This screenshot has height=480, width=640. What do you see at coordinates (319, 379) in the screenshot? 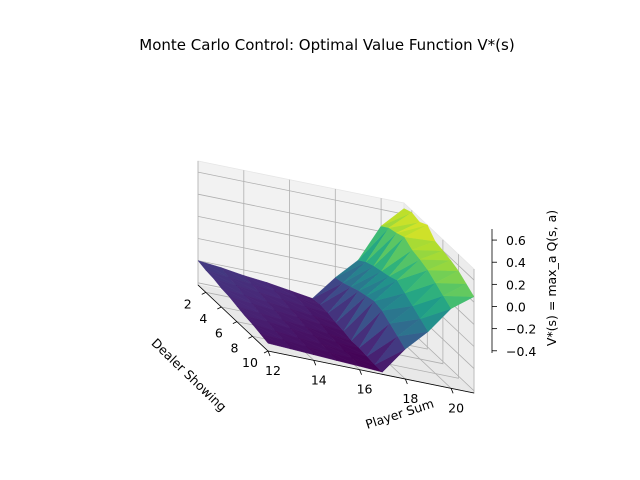
I see `y-tick-label: 14` at bounding box center [319, 379].